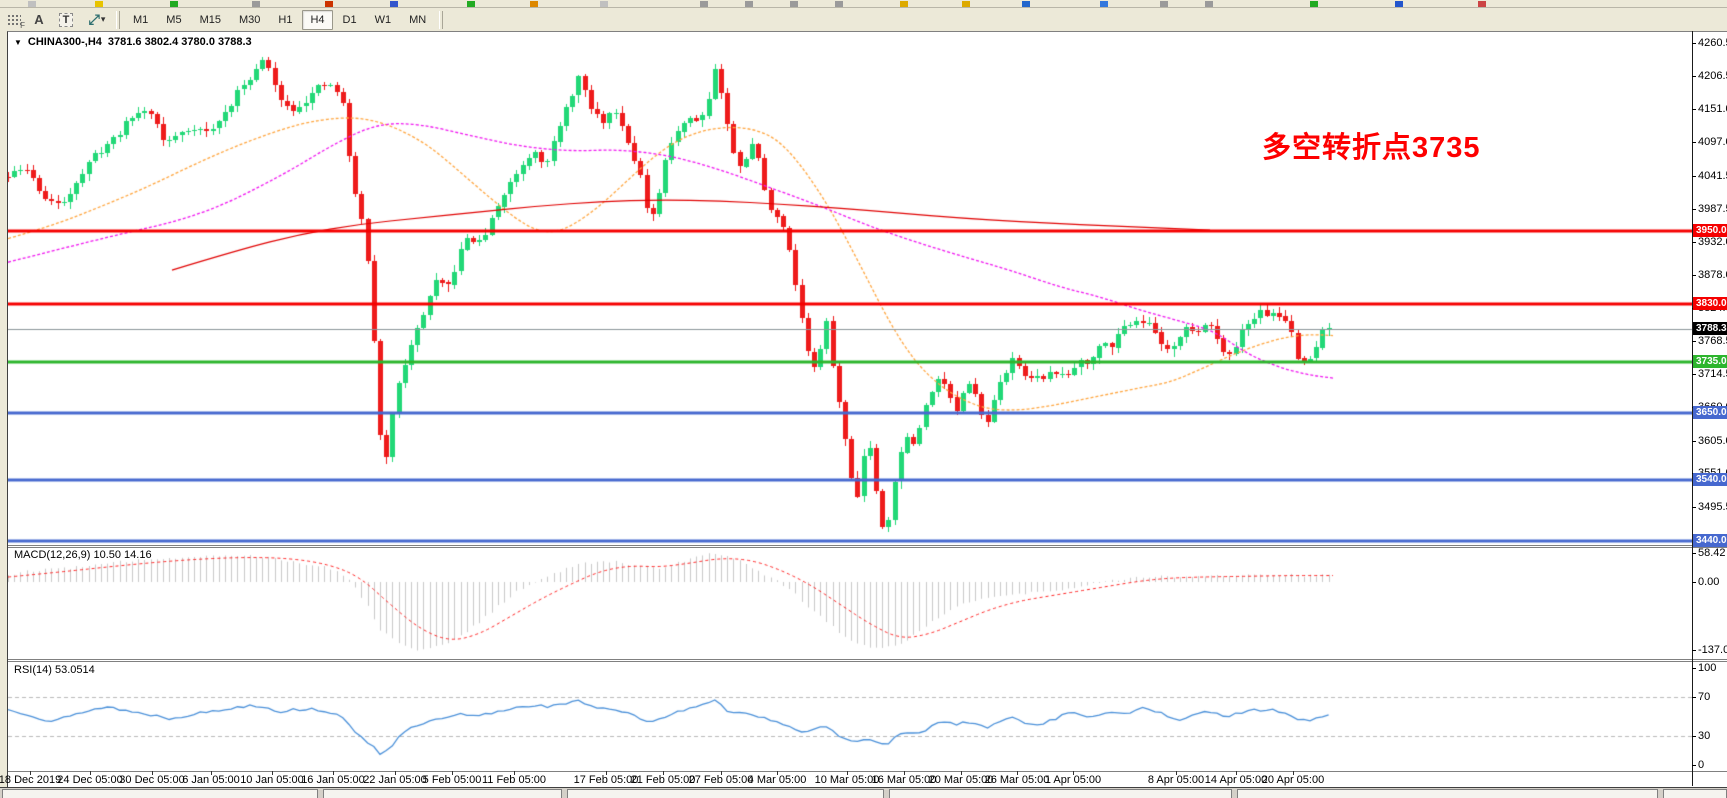 The image size is (1727, 798). Describe the element at coordinates (418, 19) in the screenshot. I see `timeframe-button-mn: MN` at that location.